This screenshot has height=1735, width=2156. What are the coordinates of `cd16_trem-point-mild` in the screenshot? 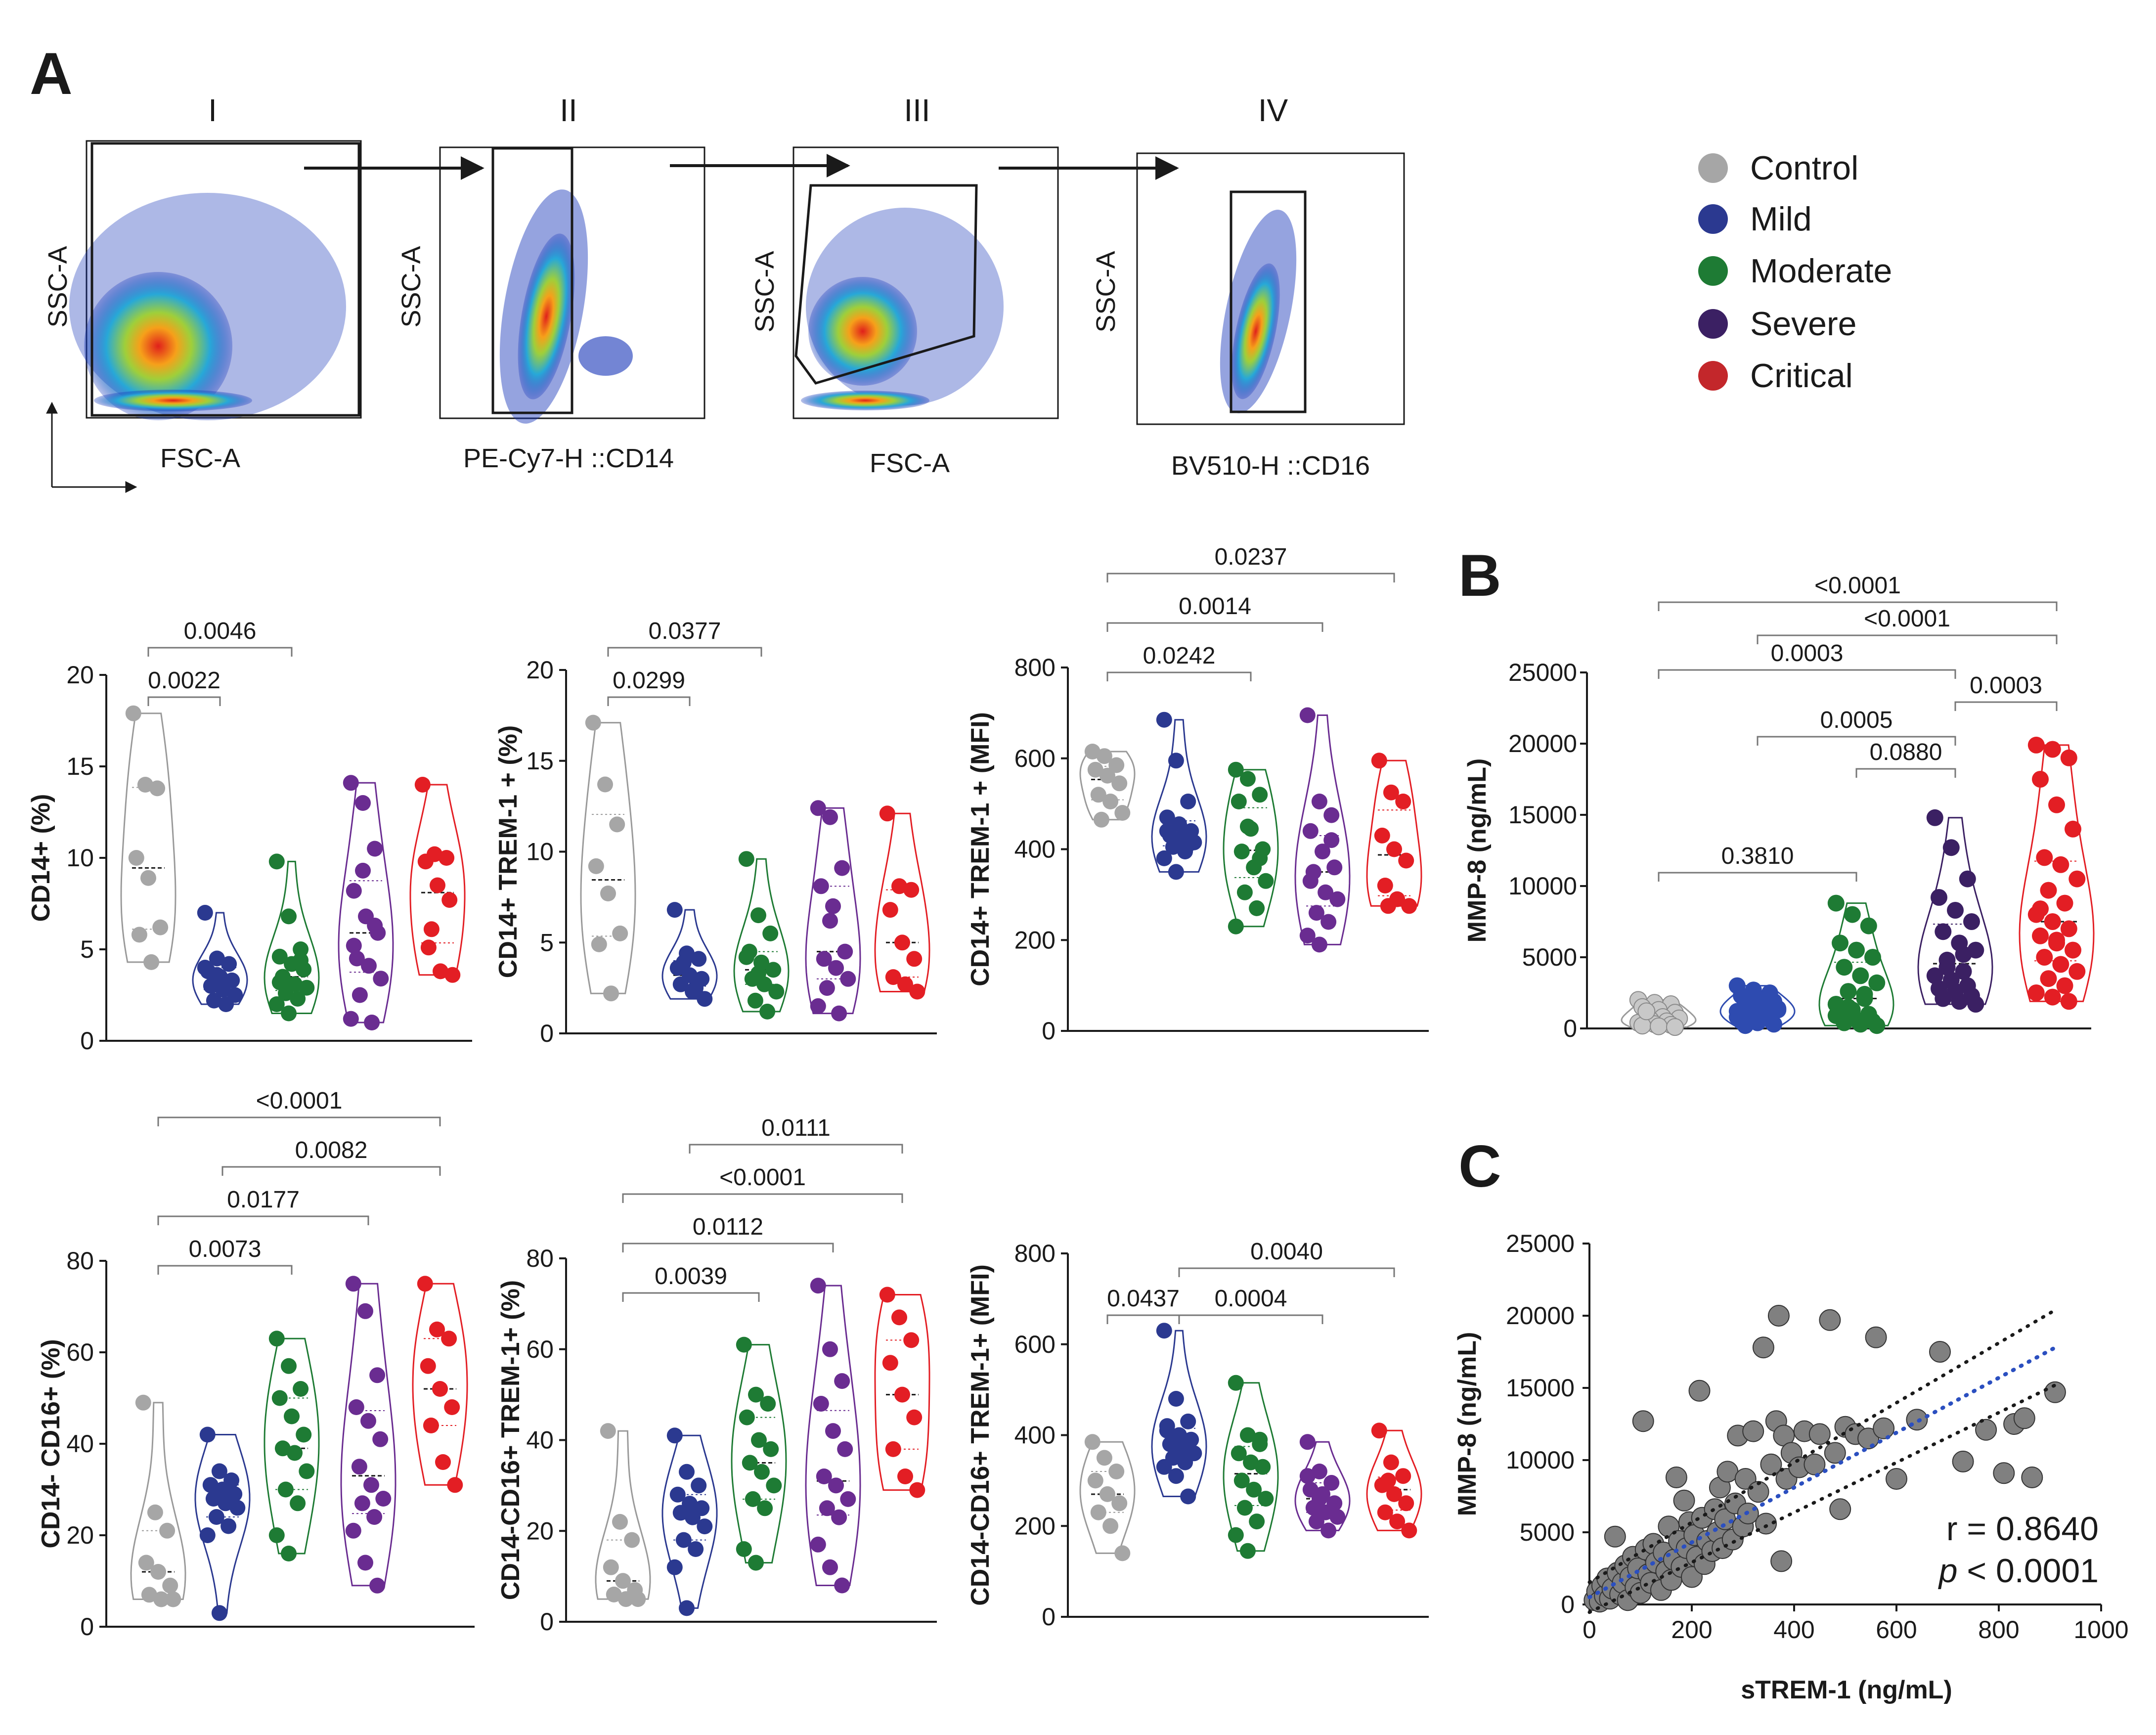 It's located at (683, 1540).